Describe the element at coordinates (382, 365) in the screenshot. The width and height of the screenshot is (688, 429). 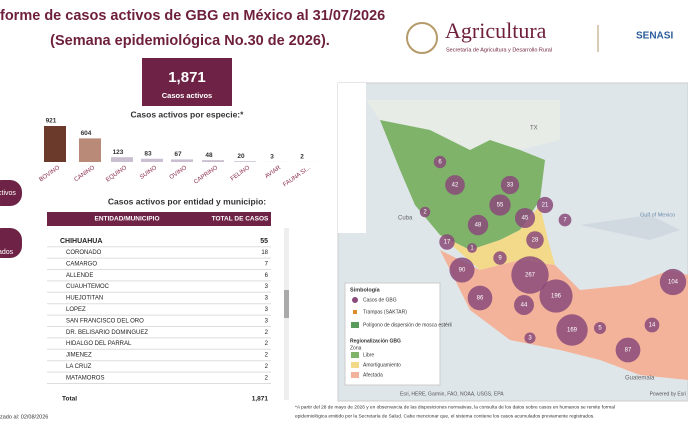
I see `legend-item: Amortiguamiento` at that location.